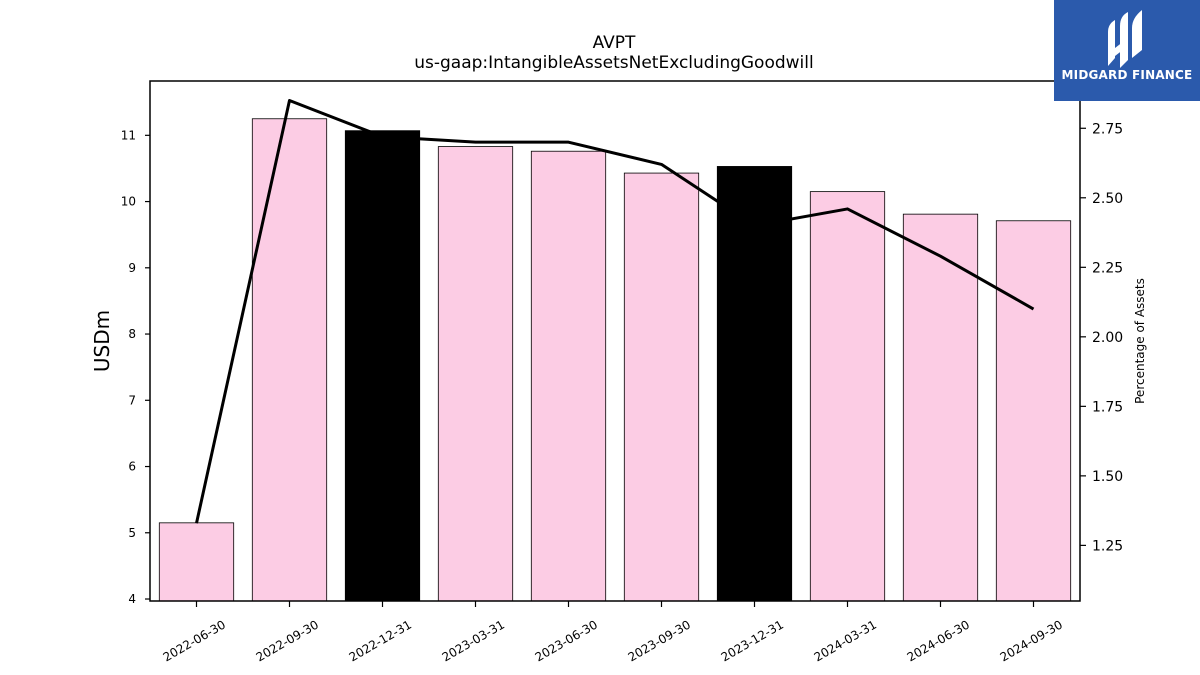 The width and height of the screenshot is (1200, 675). What do you see at coordinates (132, 533) in the screenshot?
I see `y-tick-label-5: 5` at bounding box center [132, 533].